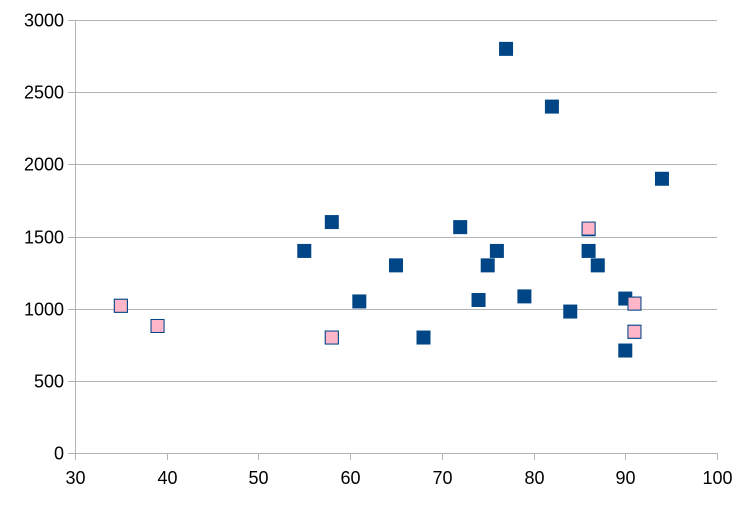 This screenshot has height=516, width=746. What do you see at coordinates (625, 478) in the screenshot?
I see `x-tick-label: 90` at bounding box center [625, 478].